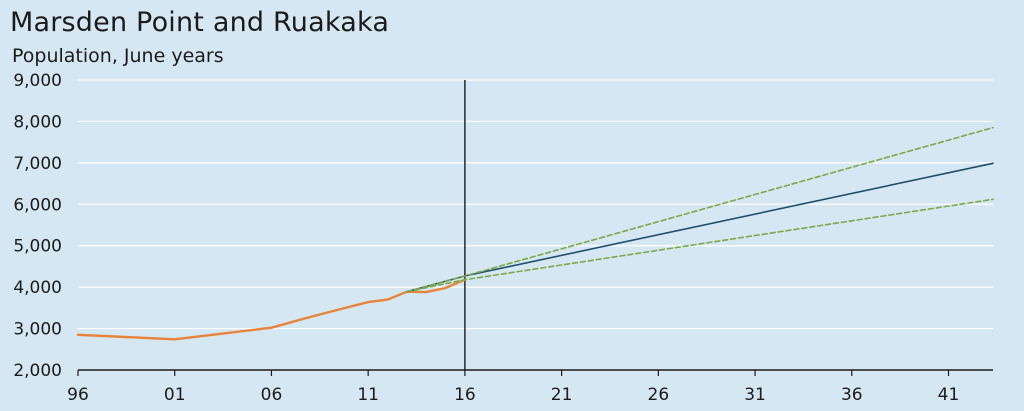 The height and width of the screenshot is (411, 1024). I want to click on y-tick-label-2: 4,000, so click(37, 288).